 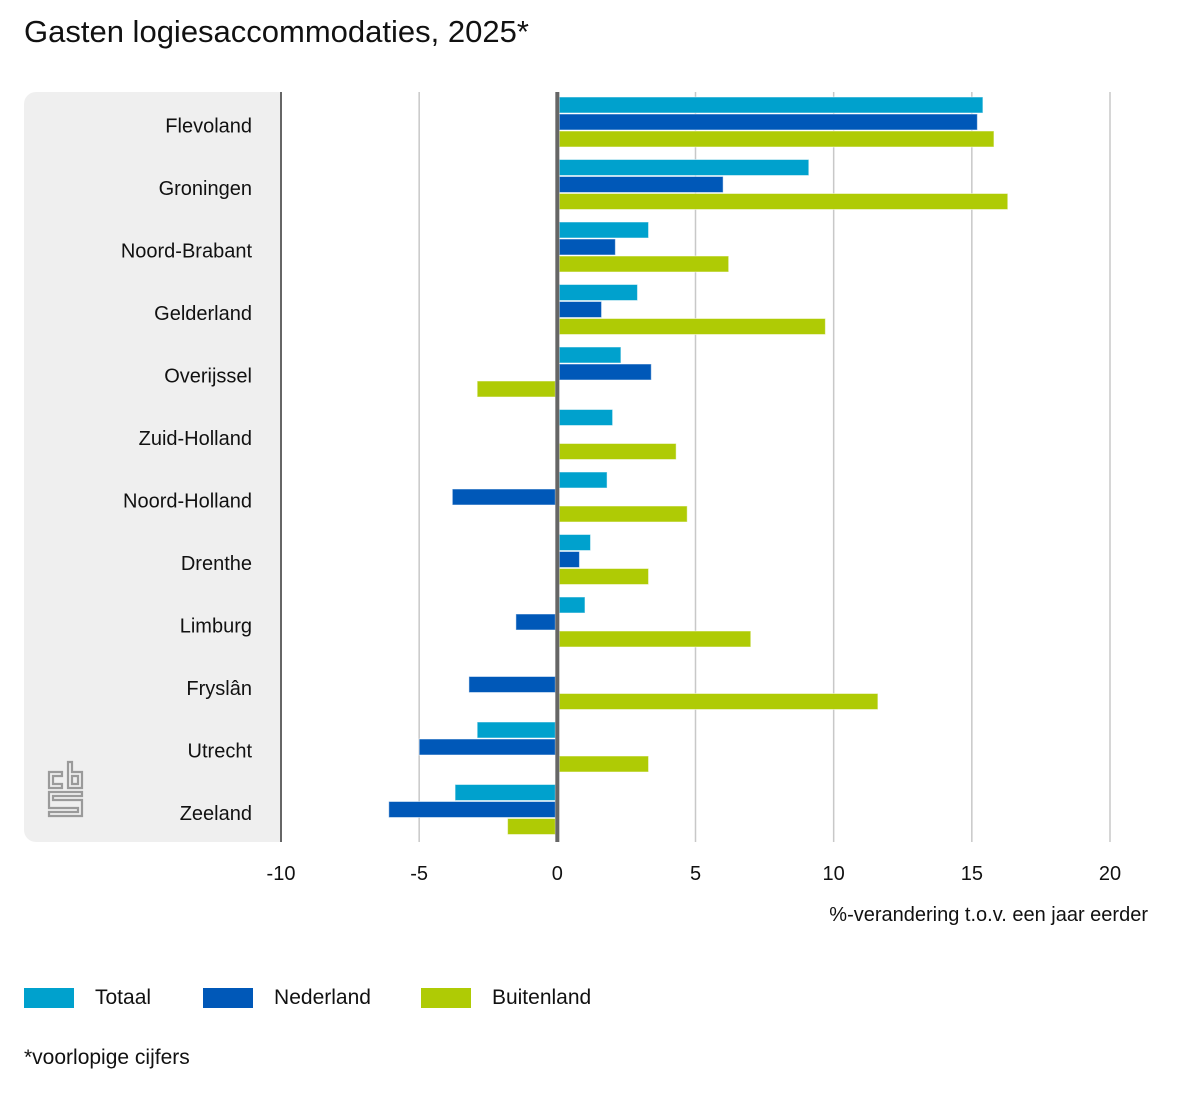 What do you see at coordinates (219, 689) in the screenshot?
I see `category-label: Fryslân` at bounding box center [219, 689].